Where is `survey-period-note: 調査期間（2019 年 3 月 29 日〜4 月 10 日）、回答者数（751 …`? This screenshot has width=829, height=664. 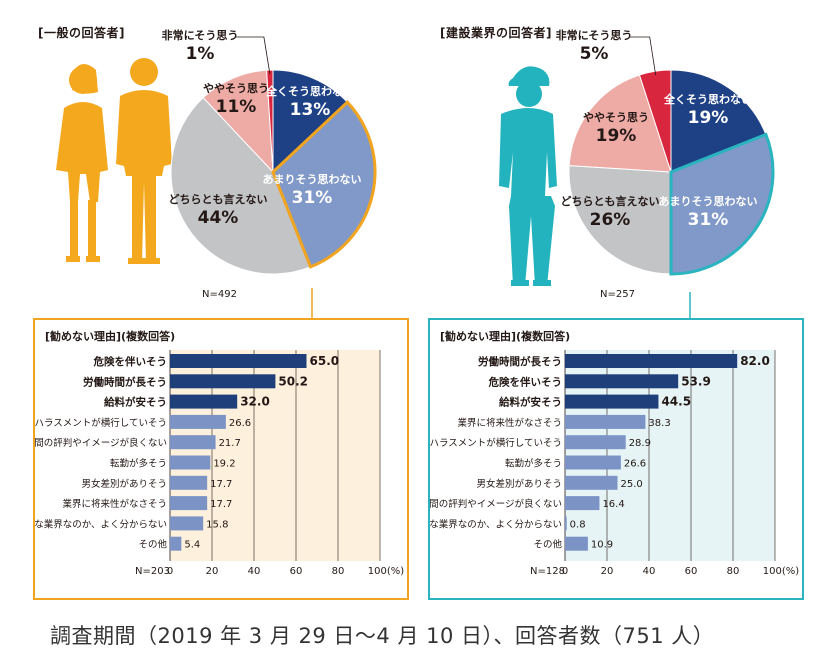
survey-period-note: 調査期間（2019 年 3 月 29 日〜4 月 10 日）、回答者数（751 … is located at coordinates (382, 636).